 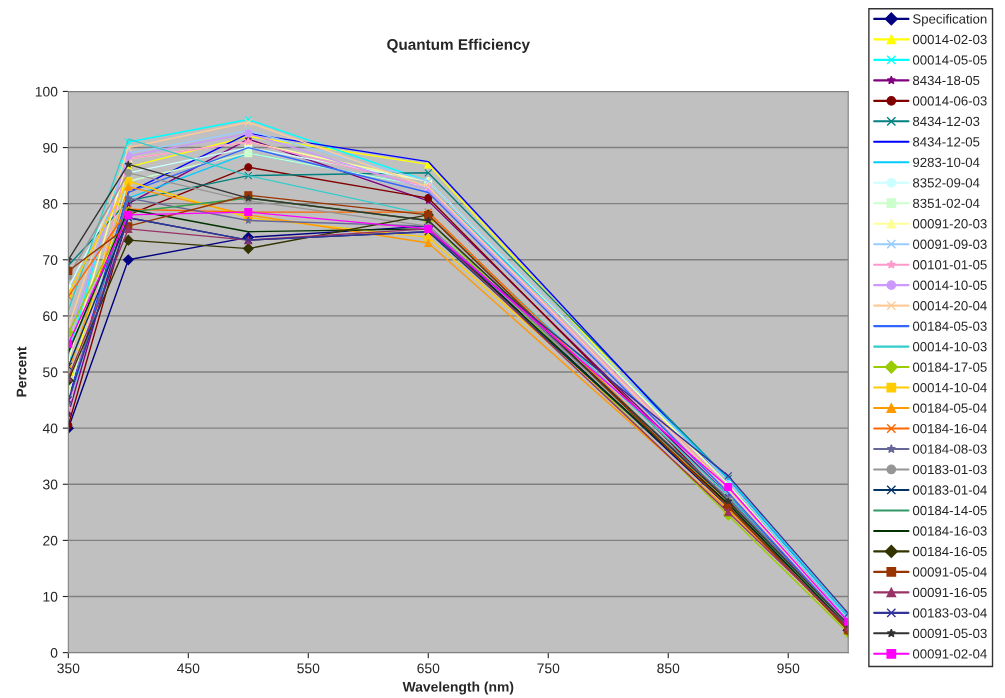 I want to click on legend-label: 00091-09-03, so click(x=949, y=244).